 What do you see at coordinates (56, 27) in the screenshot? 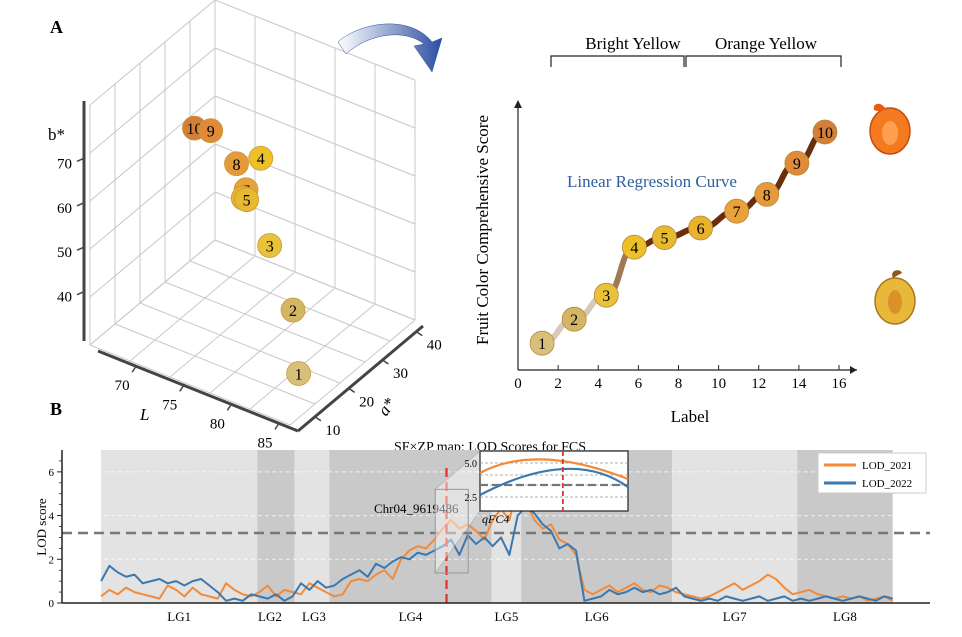
I see `panel-a-label: A` at bounding box center [56, 27].